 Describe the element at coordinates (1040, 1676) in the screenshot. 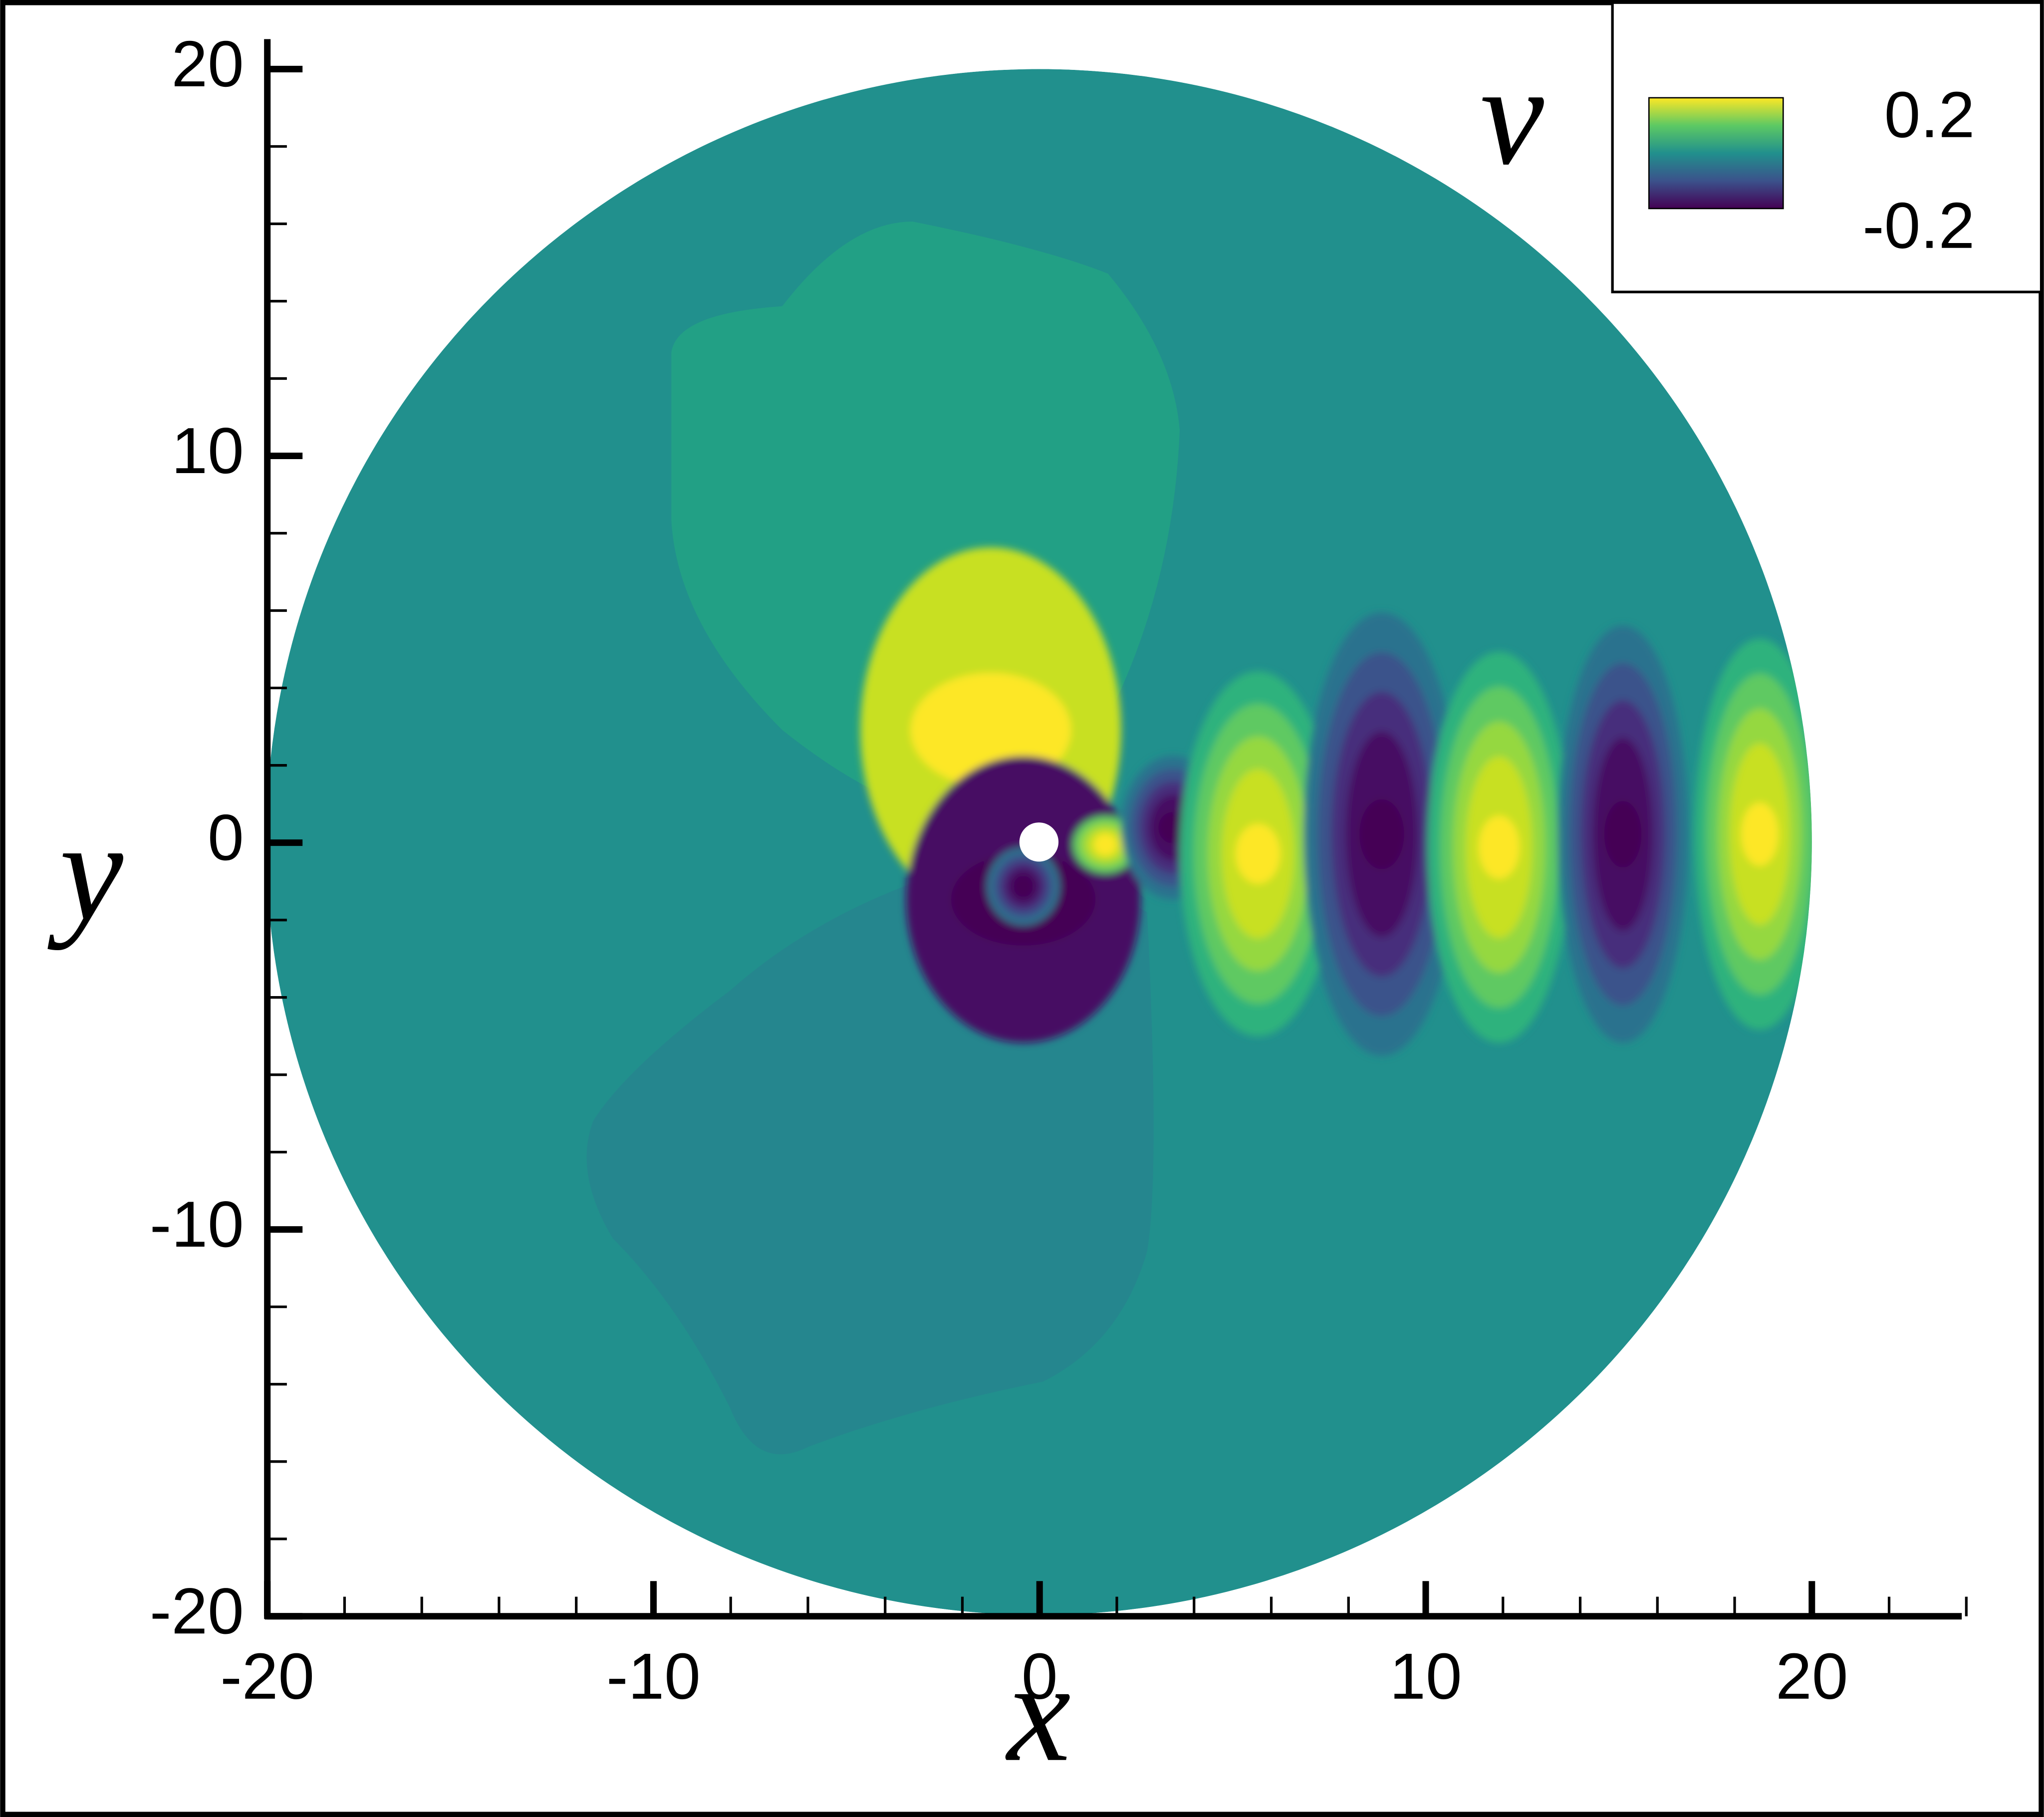

I see `x-tick-label: 0` at that location.